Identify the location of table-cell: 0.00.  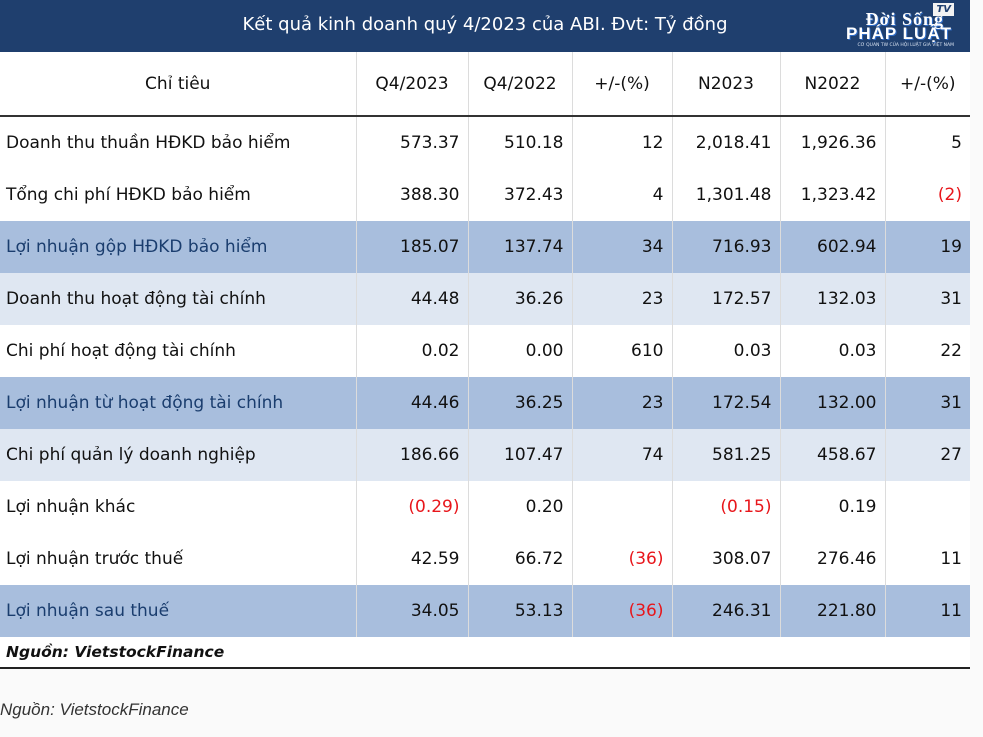
(519, 351).